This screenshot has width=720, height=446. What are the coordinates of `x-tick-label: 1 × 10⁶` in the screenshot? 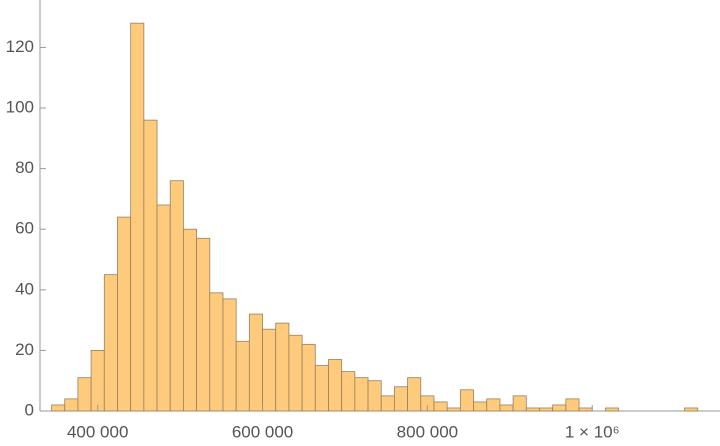 It's located at (592, 431).